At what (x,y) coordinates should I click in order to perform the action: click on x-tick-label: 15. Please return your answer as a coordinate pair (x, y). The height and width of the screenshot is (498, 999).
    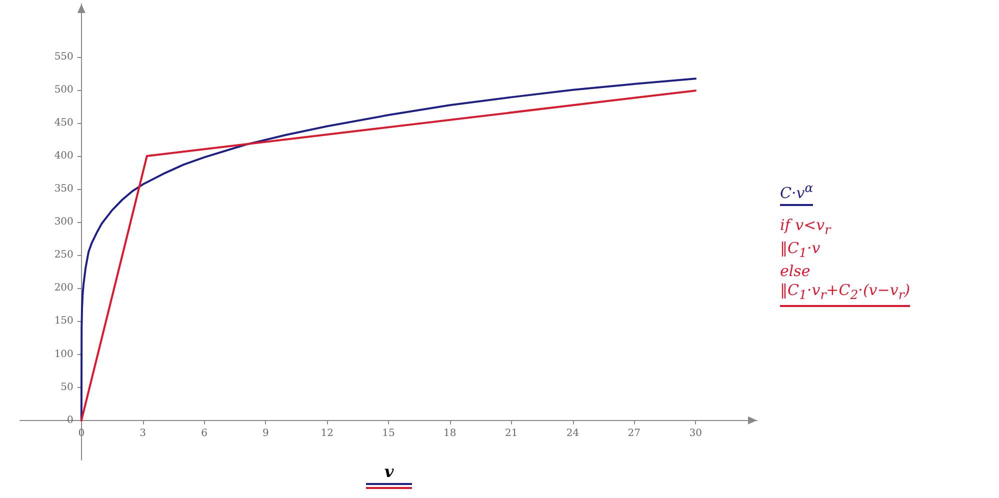
    Looking at the image, I should click on (388, 433).